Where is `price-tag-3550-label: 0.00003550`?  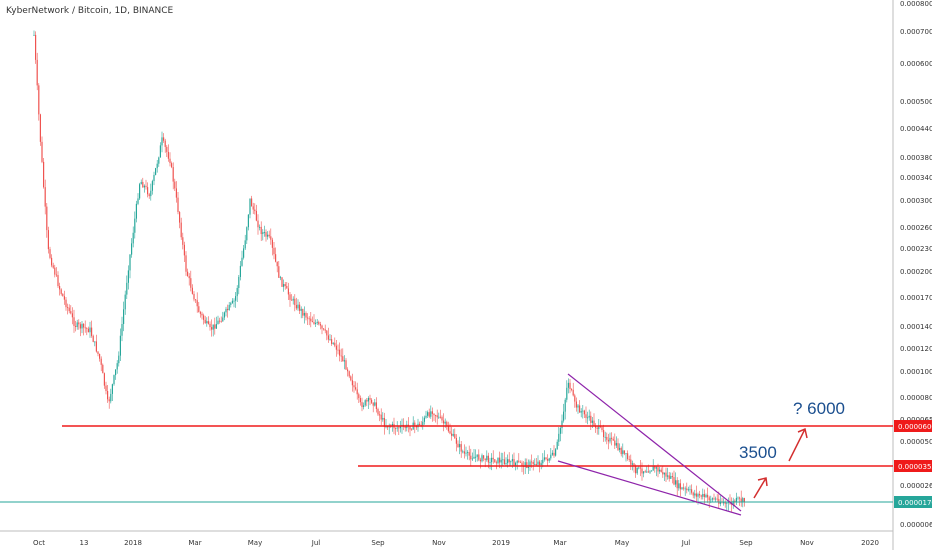
price-tag-3550-label: 0.00003550 is located at coordinates (915, 467).